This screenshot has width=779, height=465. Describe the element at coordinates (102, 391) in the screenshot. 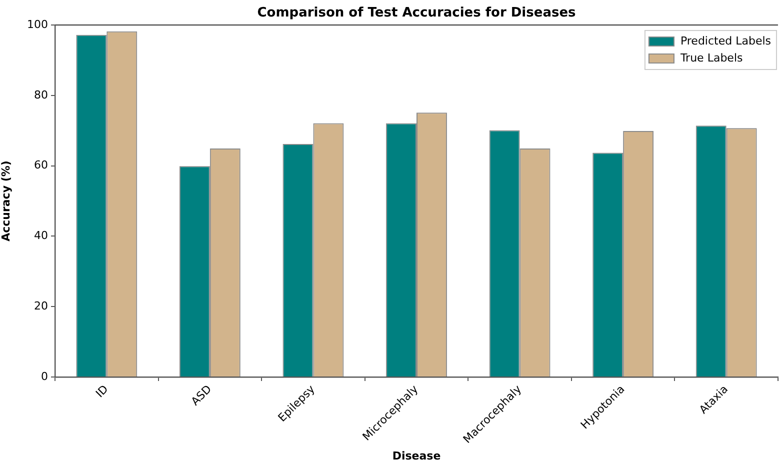

I see `x-tick-label: ID` at that location.